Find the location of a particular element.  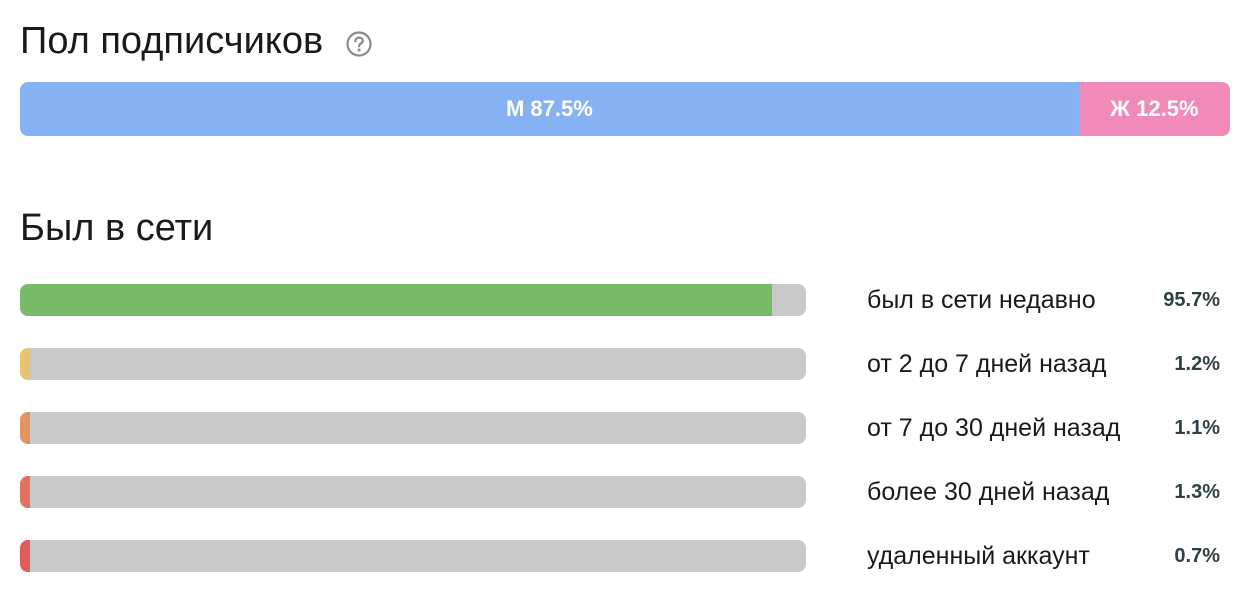

pct-label-over-30-days: 1.3% is located at coordinates (1197, 491).